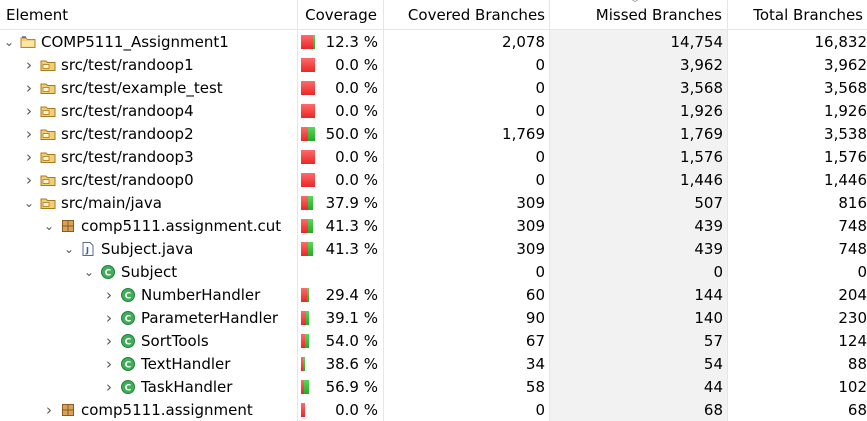  I want to click on coverage-value: 54.0 %, so click(351, 340).